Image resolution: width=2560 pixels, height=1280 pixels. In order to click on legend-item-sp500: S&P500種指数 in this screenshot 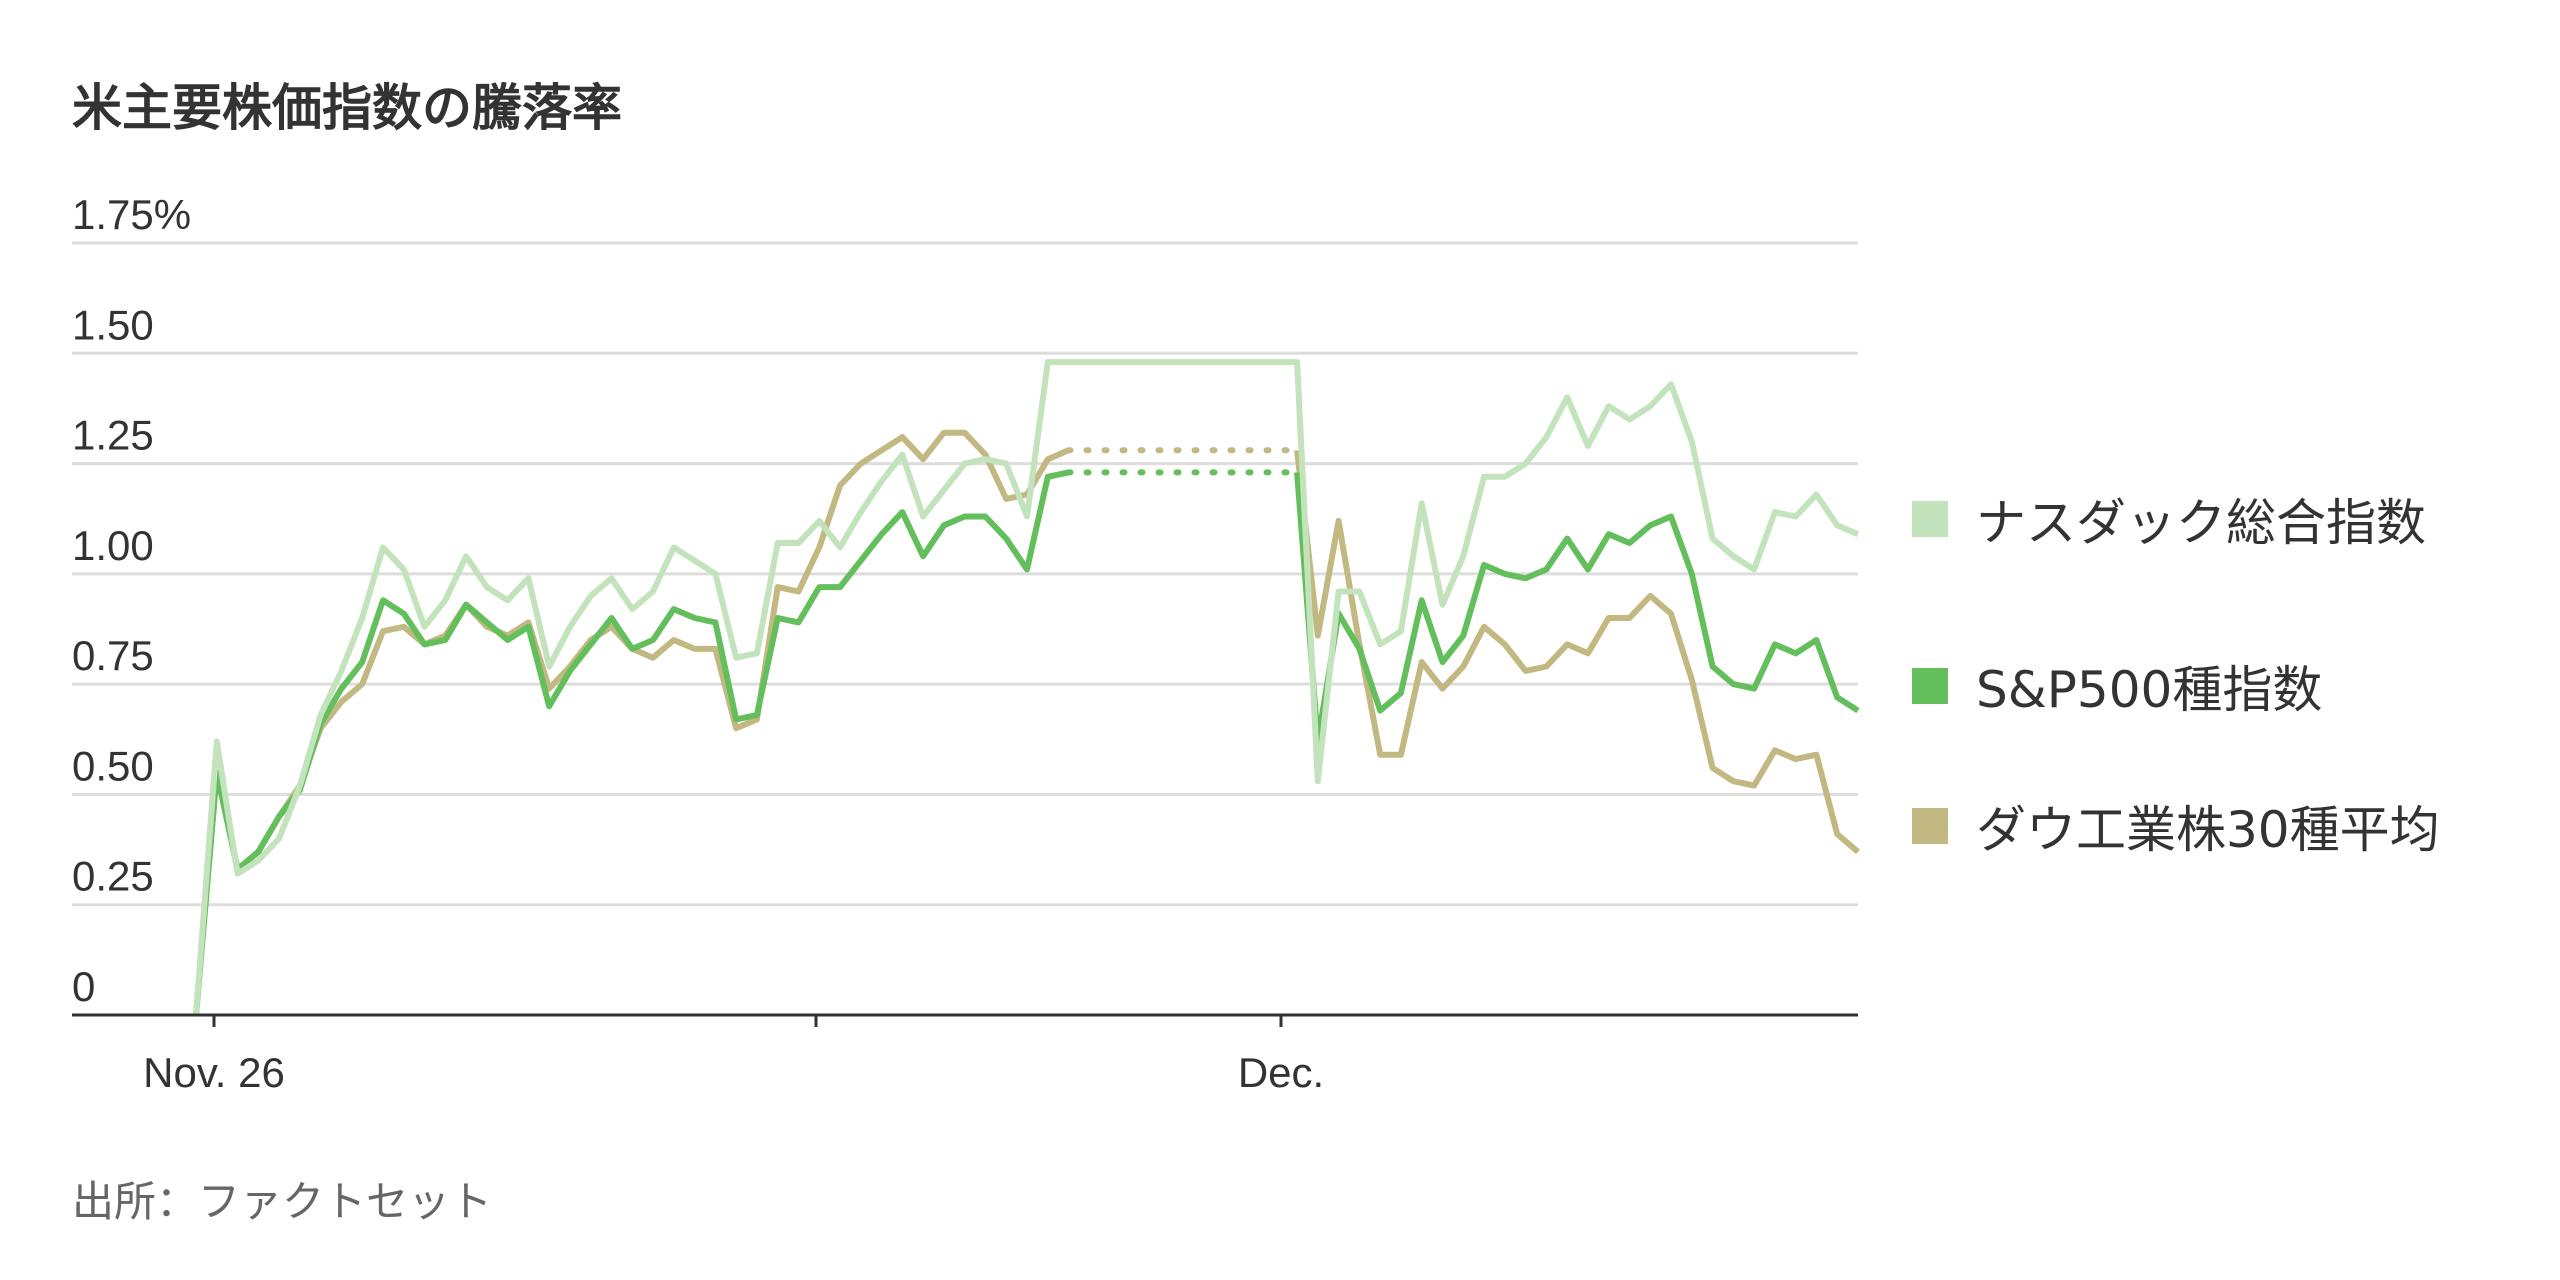, I will do `click(2117, 686)`.